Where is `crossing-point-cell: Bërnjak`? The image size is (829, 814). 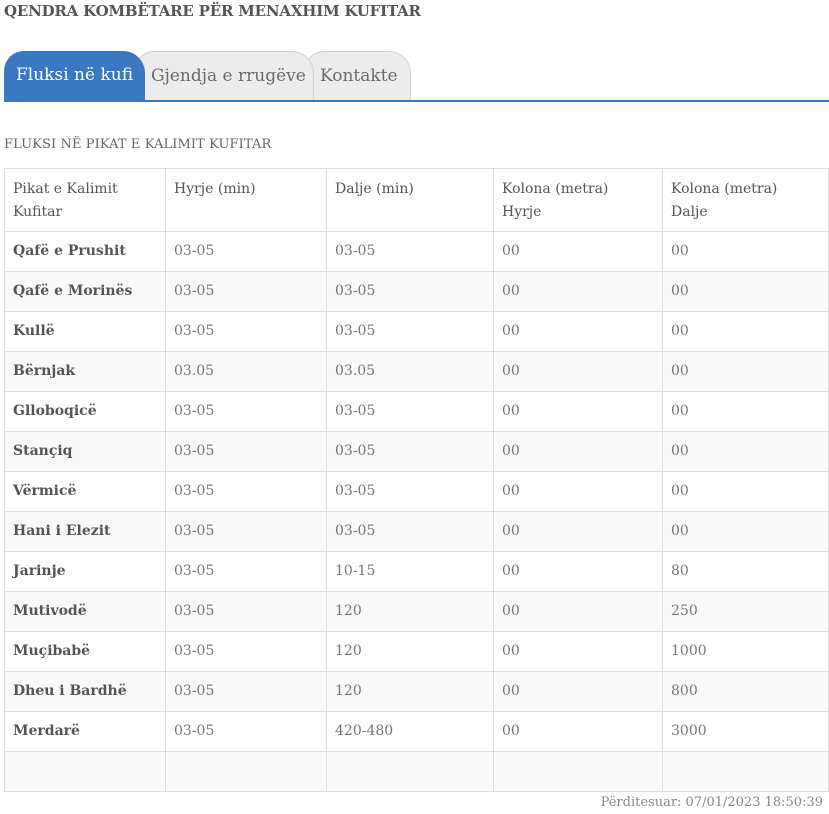 crossing-point-cell: Bërnjak is located at coordinates (85, 371).